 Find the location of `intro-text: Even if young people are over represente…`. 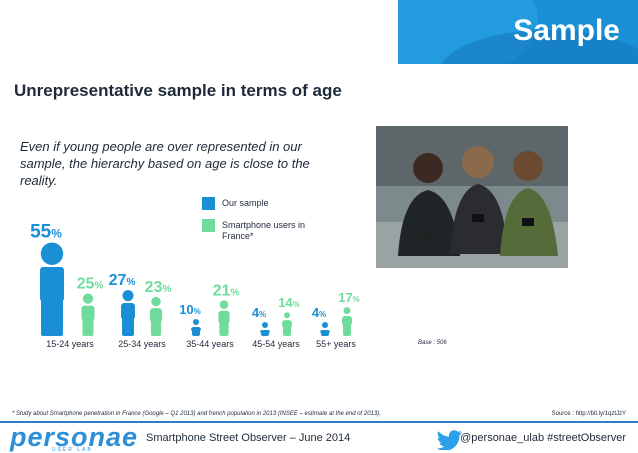

intro-text: Even if young people are over represente… is located at coordinates (165, 163).